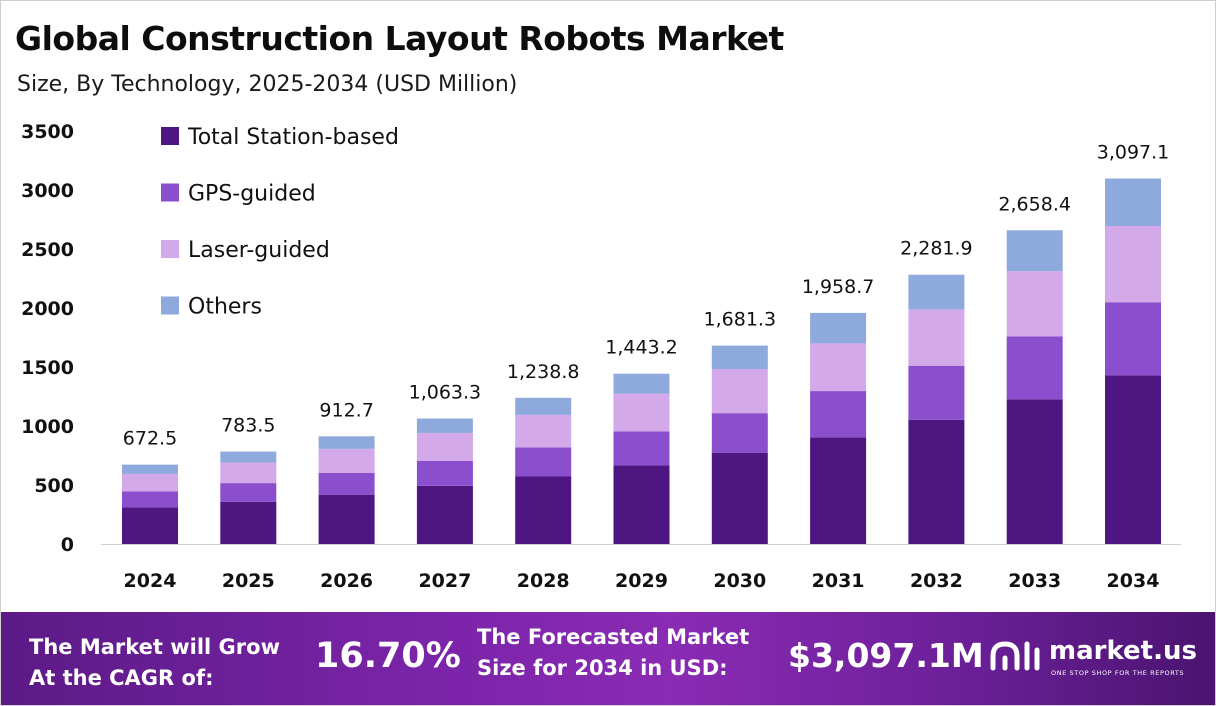 The image size is (1216, 706). What do you see at coordinates (154, 647) in the screenshot?
I see `cagr-label-line1: The Market will Grow` at bounding box center [154, 647].